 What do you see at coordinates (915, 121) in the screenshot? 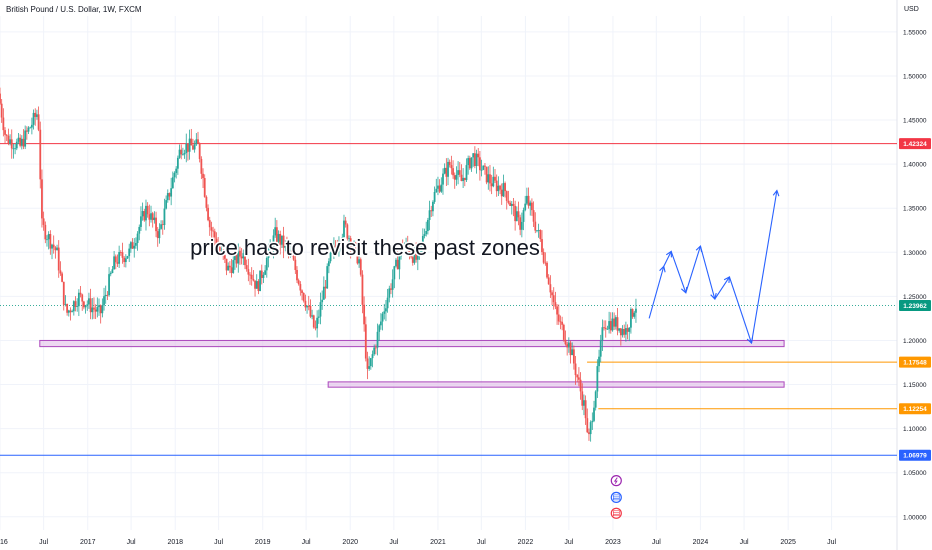
I see `price-tick-label: 1.45000` at bounding box center [915, 121].